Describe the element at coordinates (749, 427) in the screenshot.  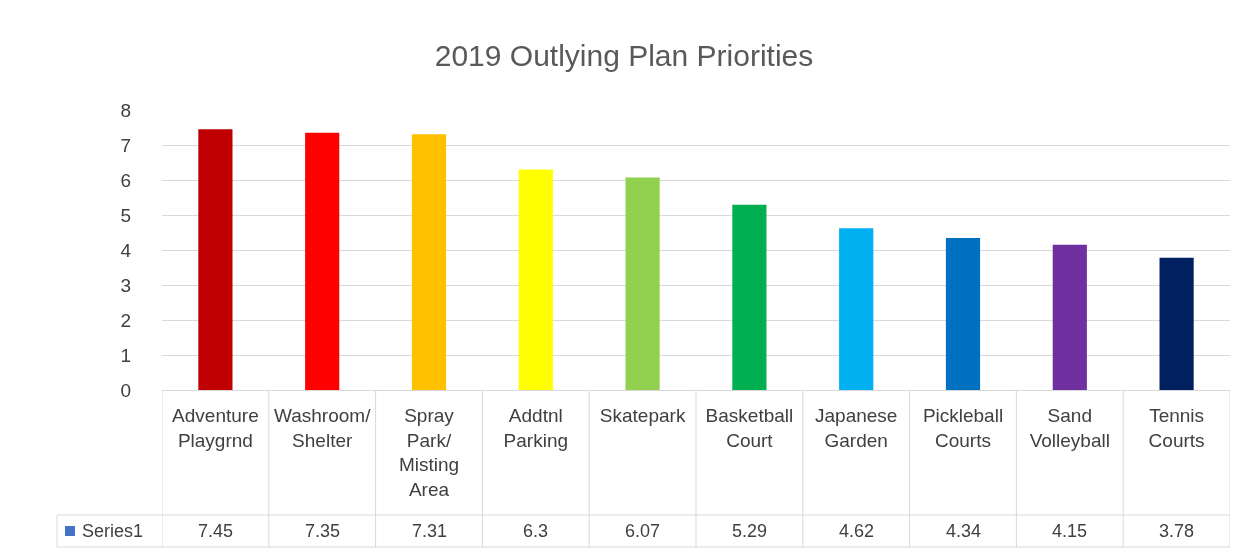
I see `x-tick-label: Basketball Court` at that location.